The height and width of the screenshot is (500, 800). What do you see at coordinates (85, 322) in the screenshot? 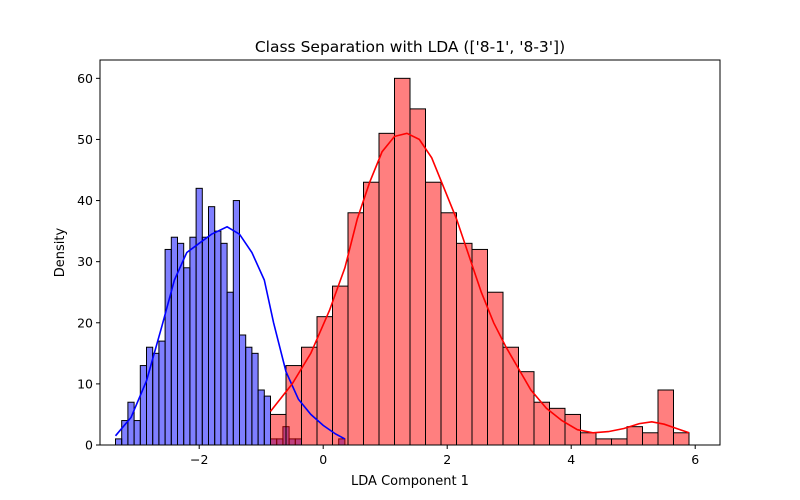
I see `y-tick-label: 20` at bounding box center [85, 322].